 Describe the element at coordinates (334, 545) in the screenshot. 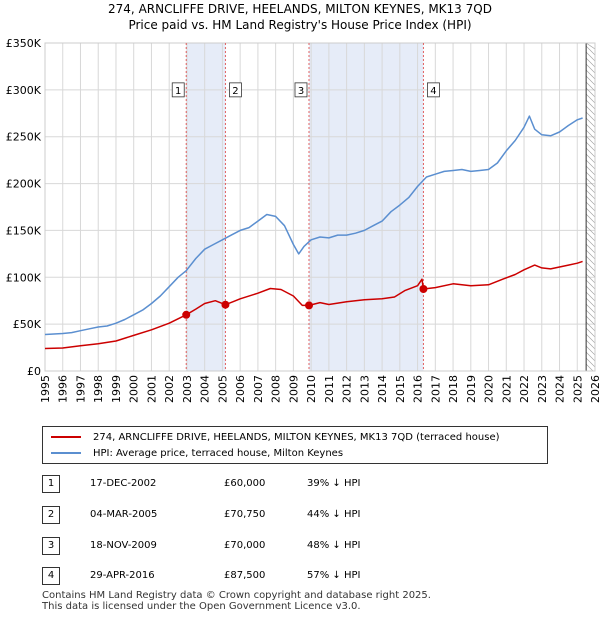

I see `transaction-hpi-diff: 48% ↓ HPI` at that location.